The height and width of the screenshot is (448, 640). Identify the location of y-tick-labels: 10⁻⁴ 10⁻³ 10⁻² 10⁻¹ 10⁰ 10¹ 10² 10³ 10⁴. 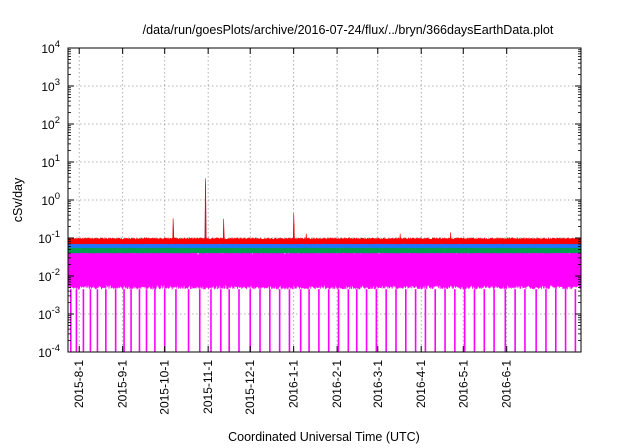
(49, 199).